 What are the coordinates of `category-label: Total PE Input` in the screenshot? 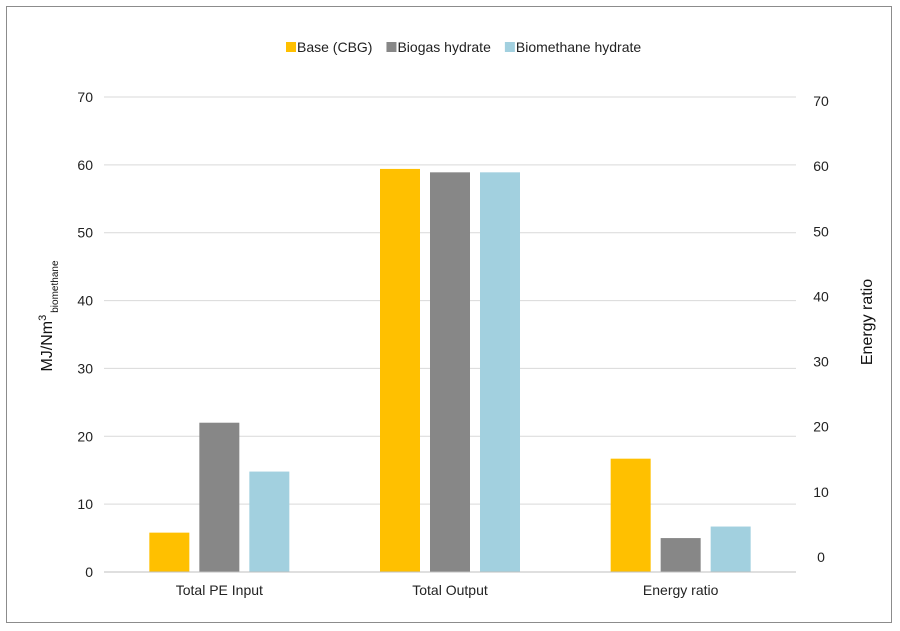 It's located at (219, 590).